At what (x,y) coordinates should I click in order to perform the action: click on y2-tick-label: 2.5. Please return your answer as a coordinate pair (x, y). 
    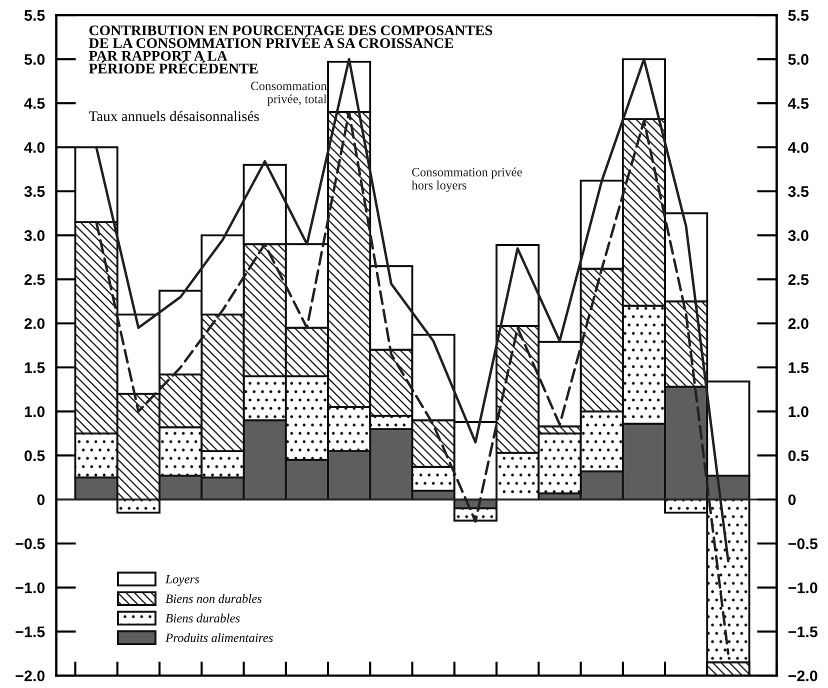
    Looking at the image, I should click on (798, 280).